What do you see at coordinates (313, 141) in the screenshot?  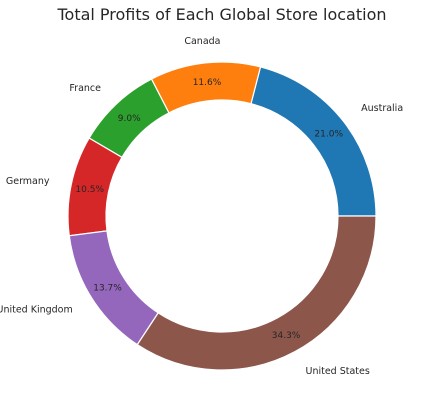 I see `slice-australia` at bounding box center [313, 141].